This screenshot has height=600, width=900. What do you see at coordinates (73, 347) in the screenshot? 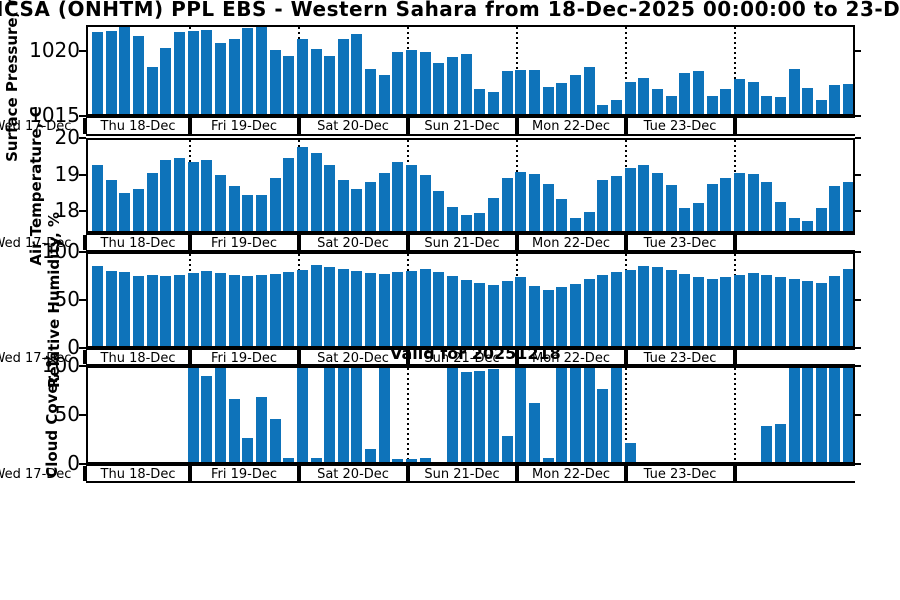
I see `y-tick-label: 0` at bounding box center [73, 347].